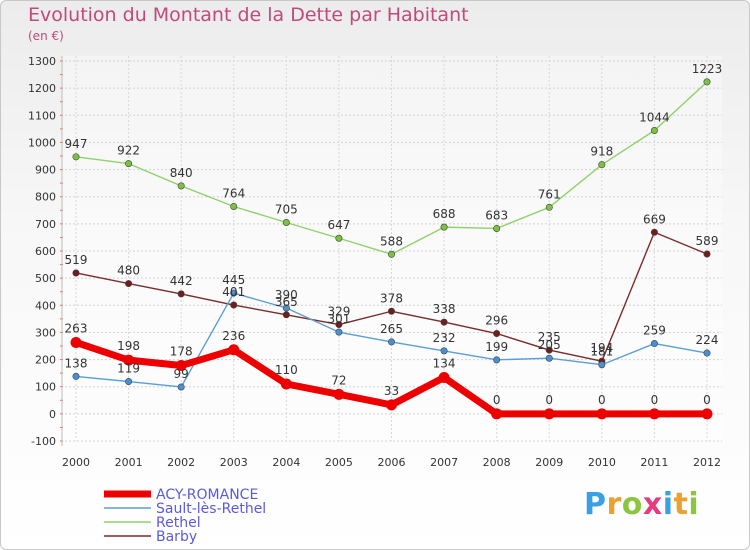 The width and height of the screenshot is (750, 550). Describe the element at coordinates (496, 347) in the screenshot. I see `data-label: 199` at that location.